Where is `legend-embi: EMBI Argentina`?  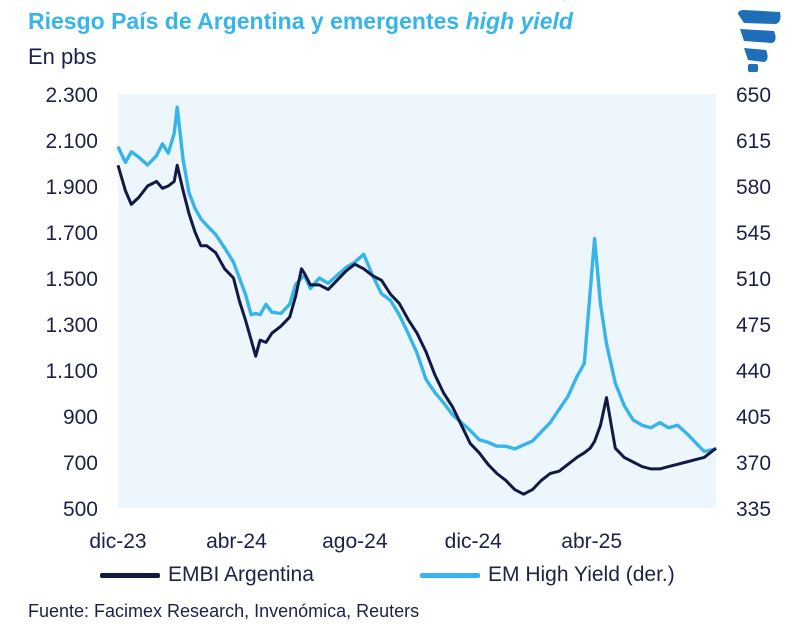 legend-embi: EMBI Argentina is located at coordinates (207, 575).